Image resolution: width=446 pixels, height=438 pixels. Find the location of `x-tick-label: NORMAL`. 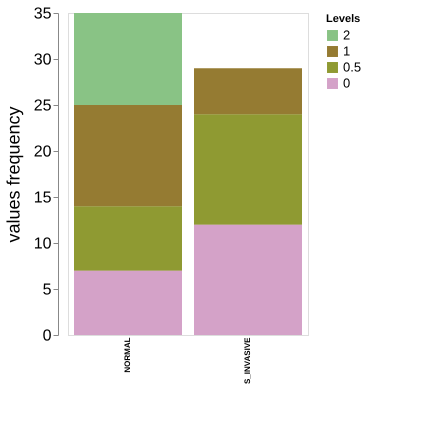

x-tick-label: NORMAL is located at coordinates (127, 355).